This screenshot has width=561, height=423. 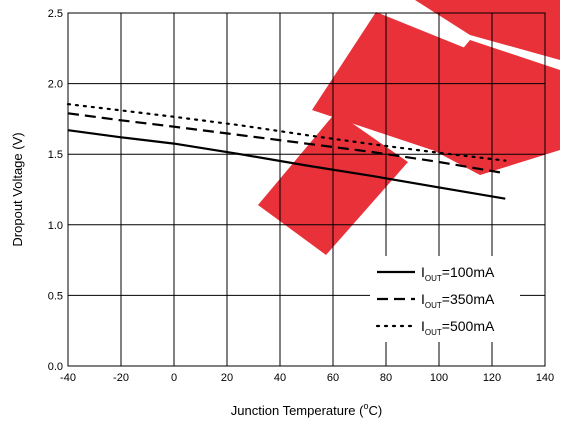 What do you see at coordinates (55, 85) in the screenshot?
I see `y-tick-label: 2.0` at bounding box center [55, 85].